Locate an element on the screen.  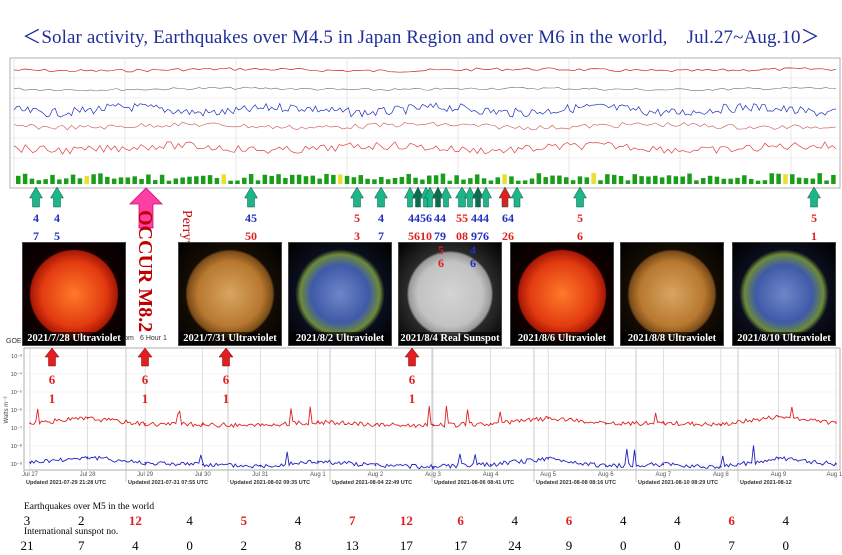
date-tick-label: Aug 5 is located at coordinates (548, 475).